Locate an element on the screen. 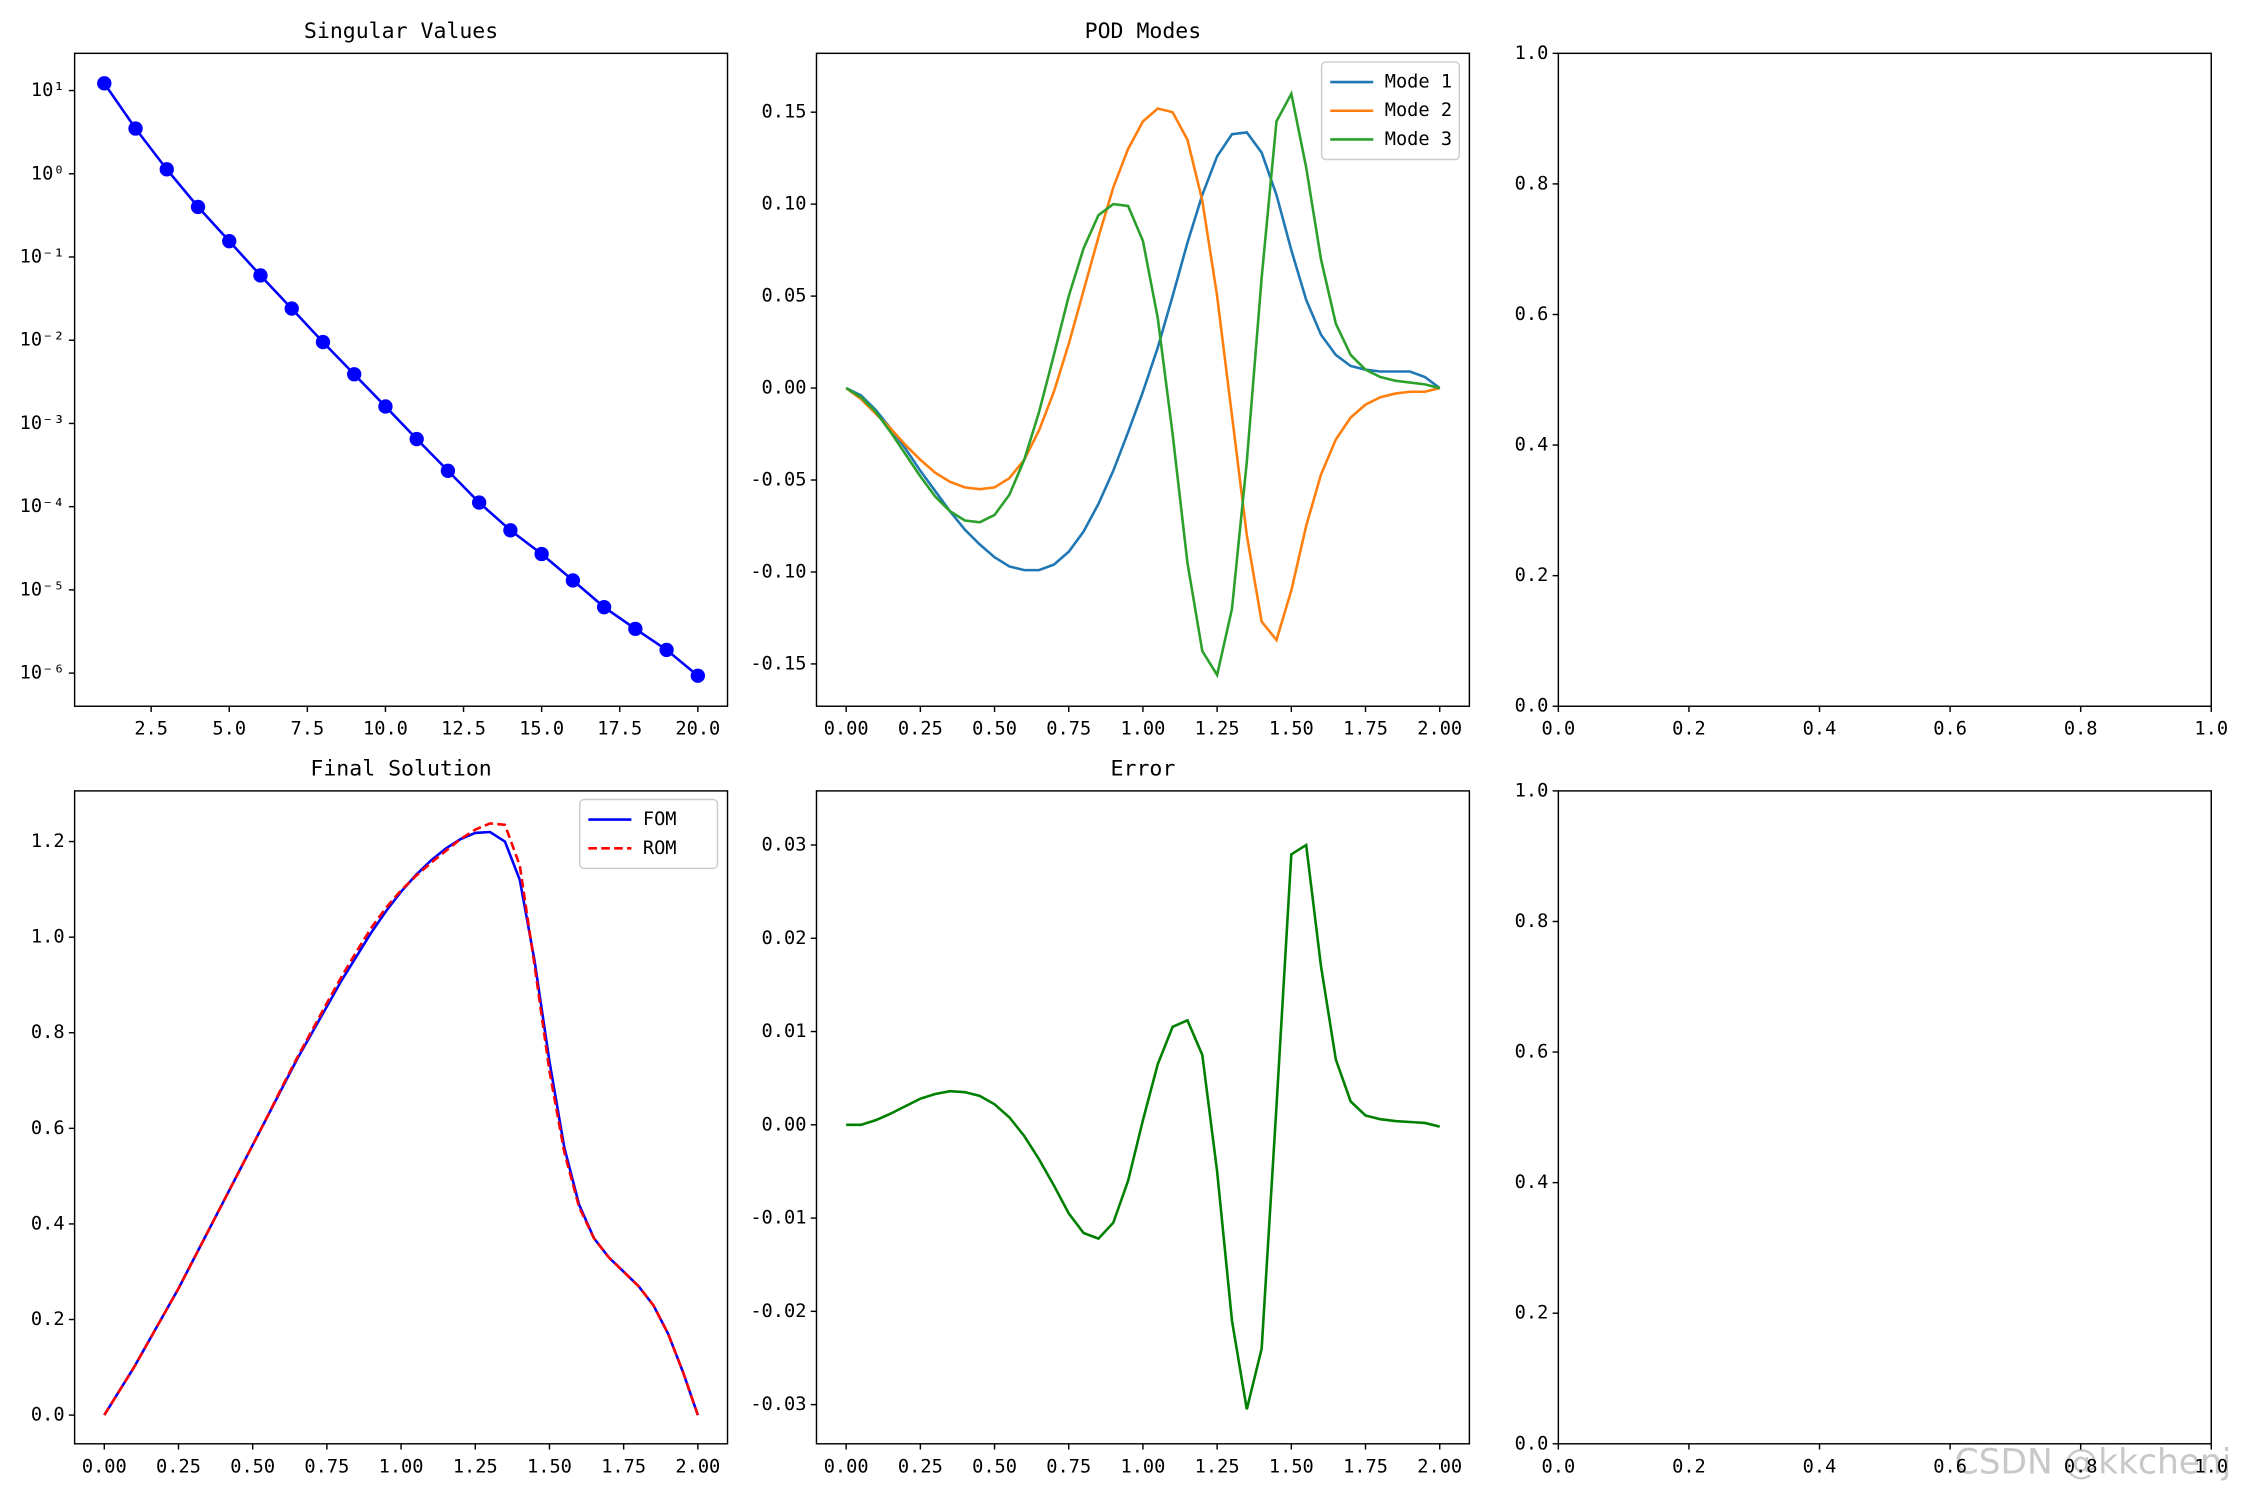  x-tick-label: 0.0 is located at coordinates (1559, 1466).